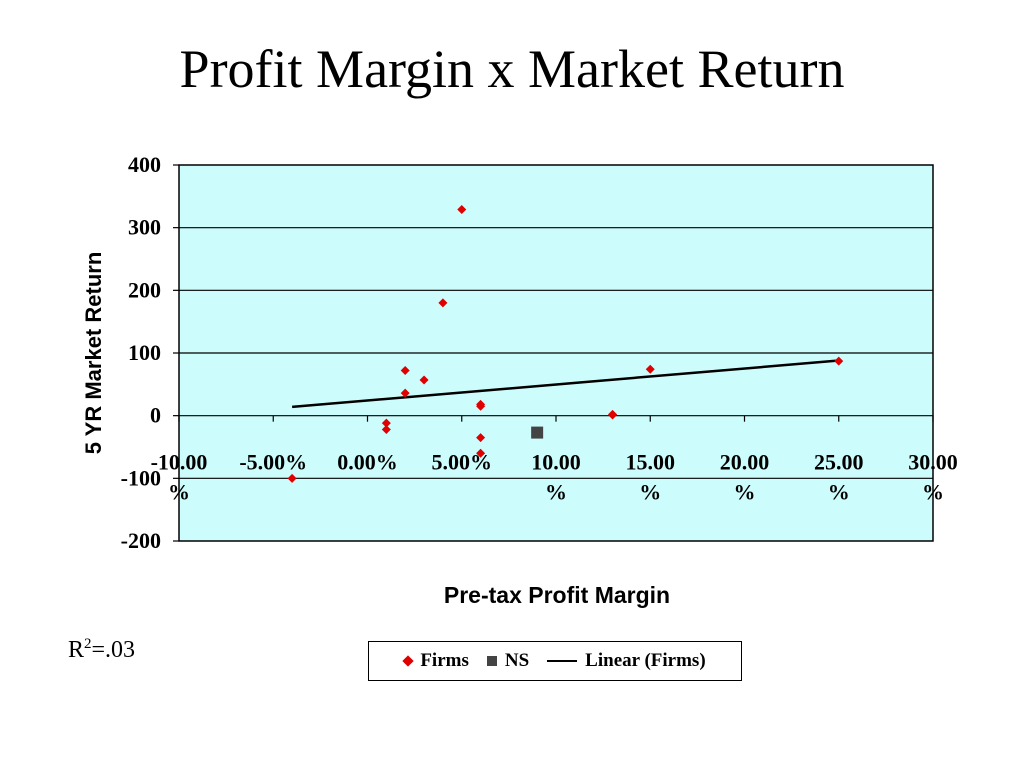  What do you see at coordinates (144, 227) in the screenshot?
I see `y-tick-label: 300` at bounding box center [144, 227].